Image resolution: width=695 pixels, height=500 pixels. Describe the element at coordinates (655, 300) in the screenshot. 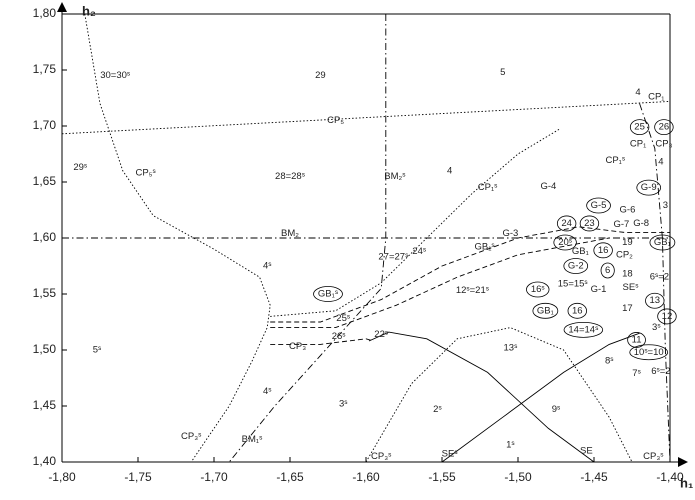

I see `region-label: 13` at that location.